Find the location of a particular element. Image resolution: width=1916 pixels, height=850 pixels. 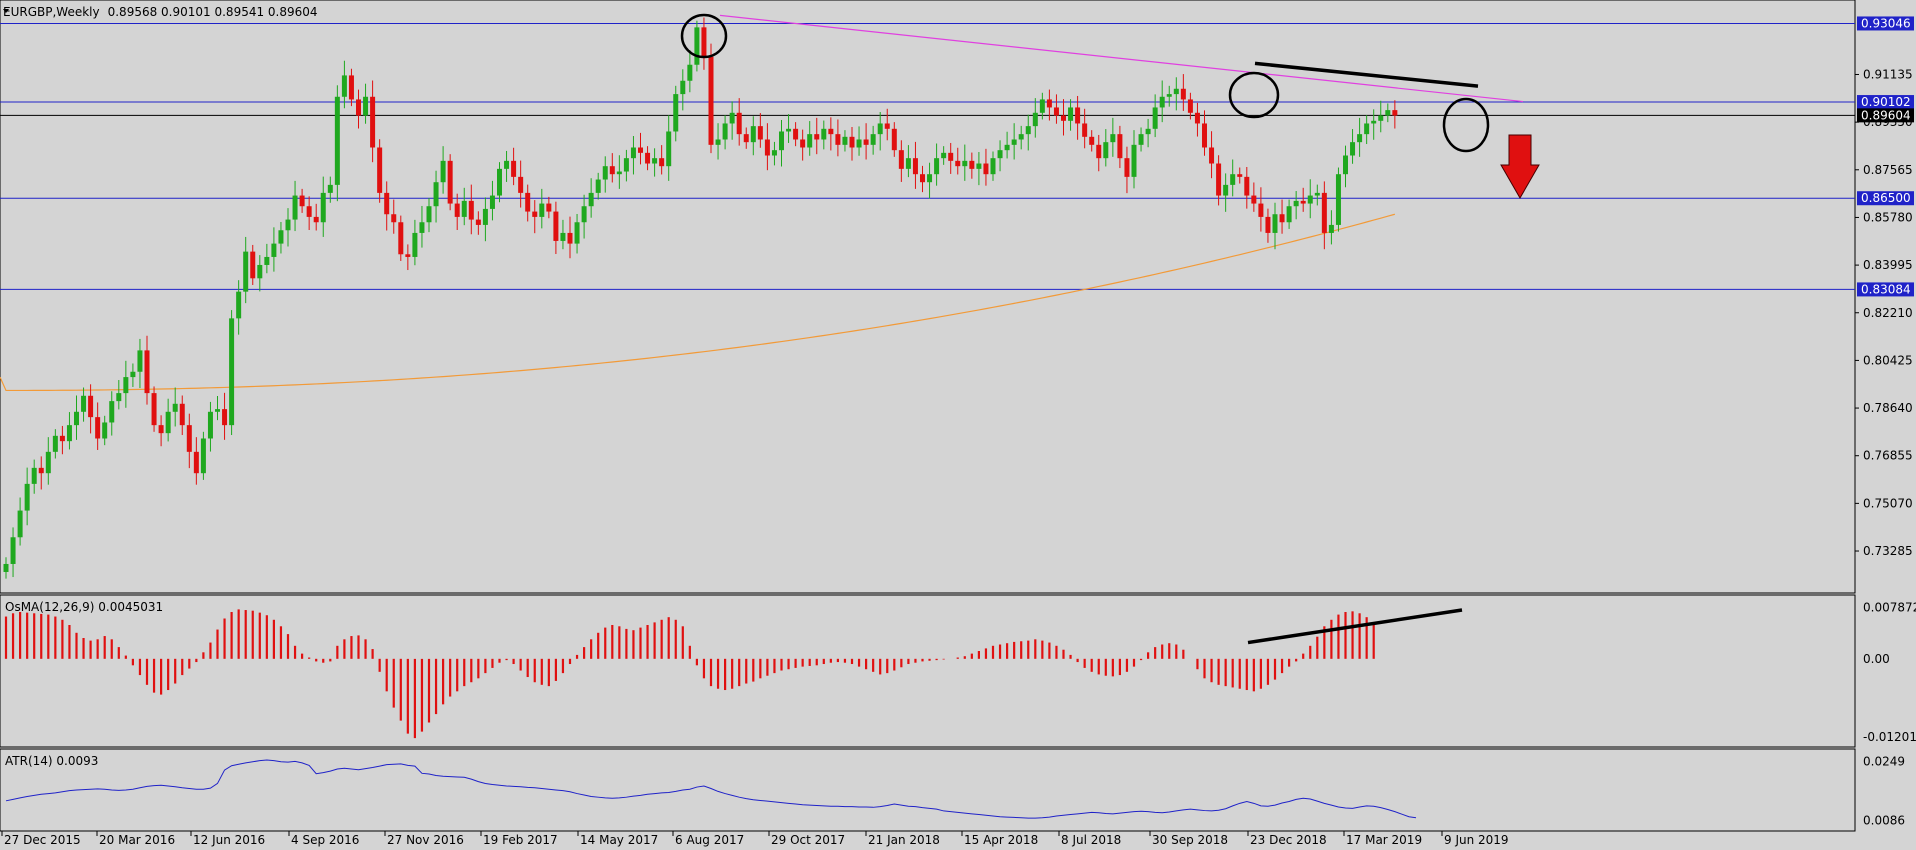

analysis-drawings is located at coordinates (1110, 106).